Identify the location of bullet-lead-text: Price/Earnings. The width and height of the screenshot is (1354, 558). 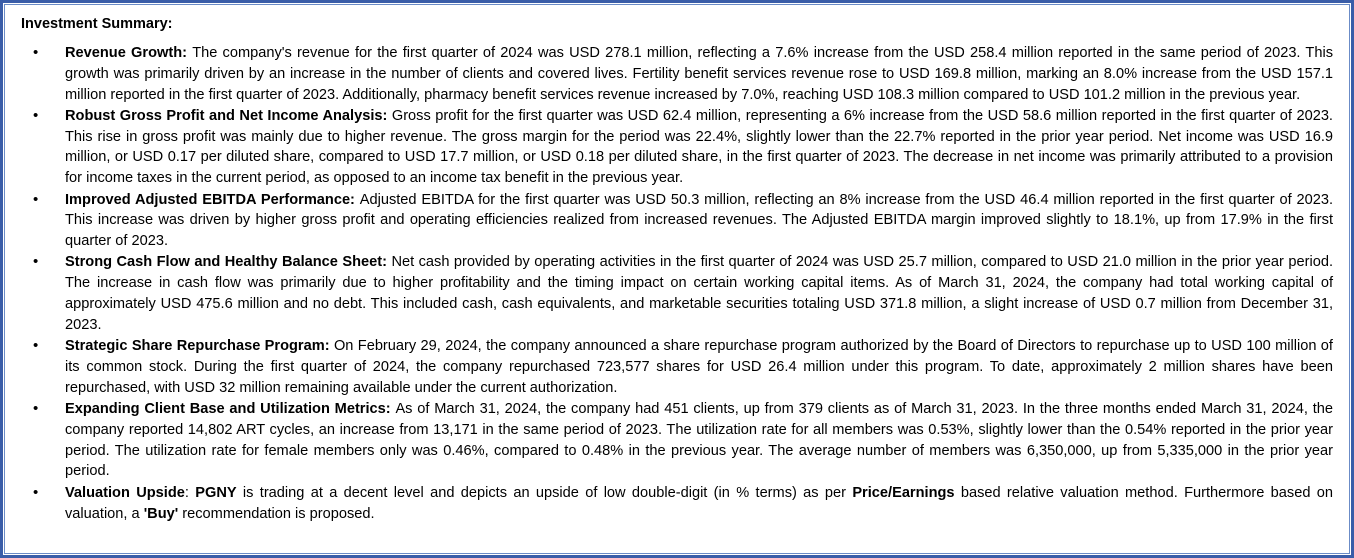
(903, 492).